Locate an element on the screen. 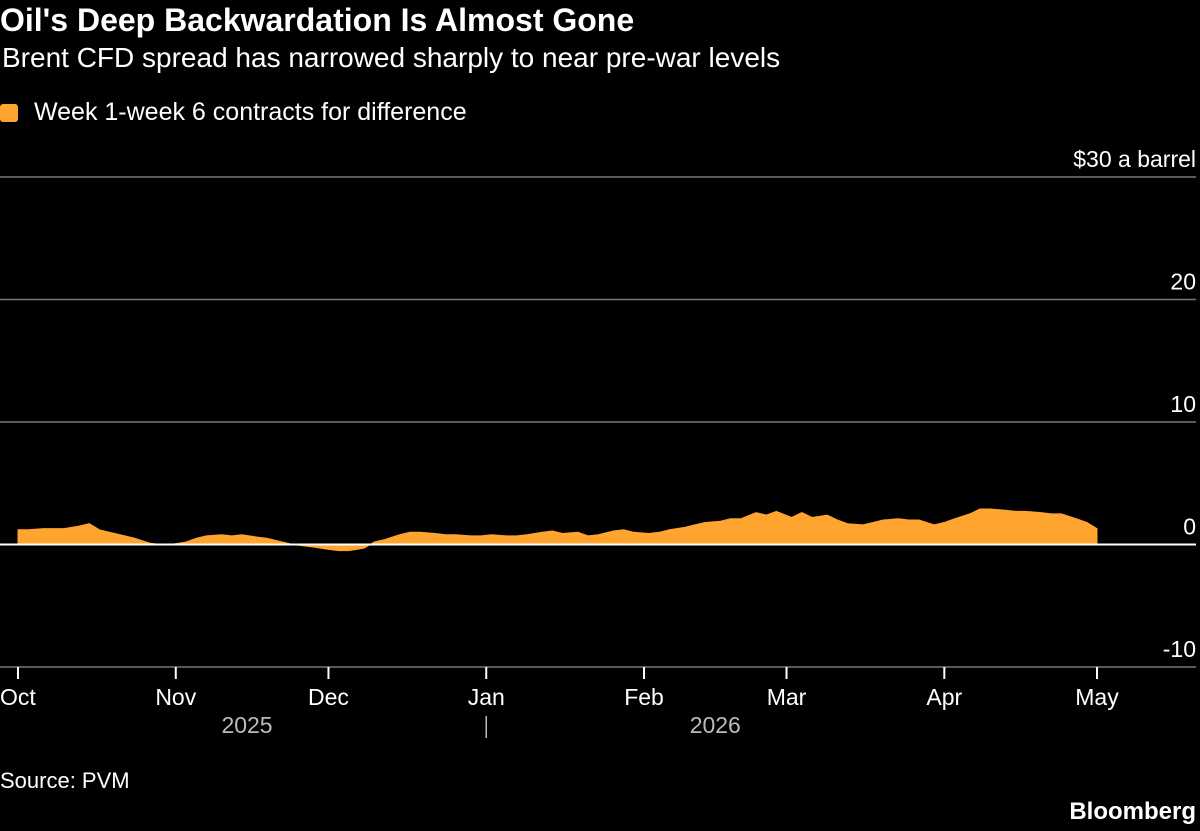 Image resolution: width=1200 pixels, height=831 pixels. area-series is located at coordinates (557, 530).